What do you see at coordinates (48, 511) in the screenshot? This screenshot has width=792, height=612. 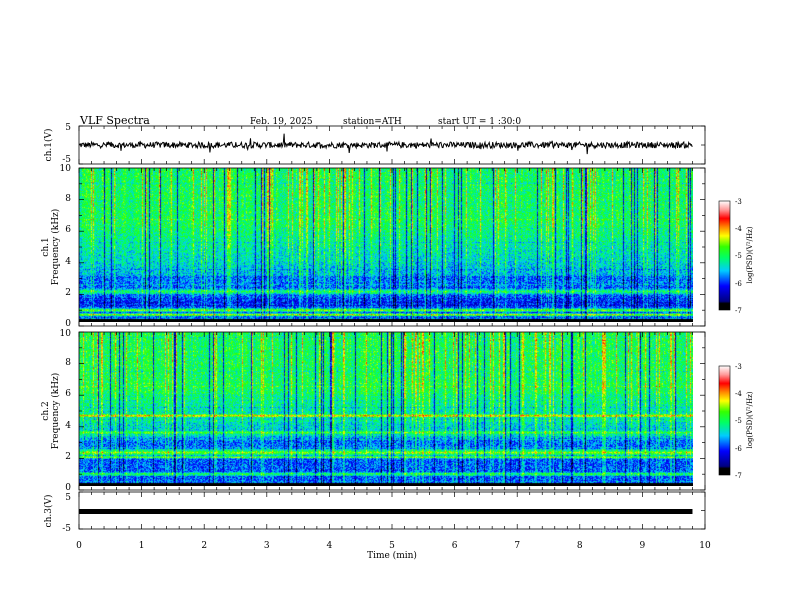 I see `ch3-y-axis-label: ch.3(V)` at bounding box center [48, 511].